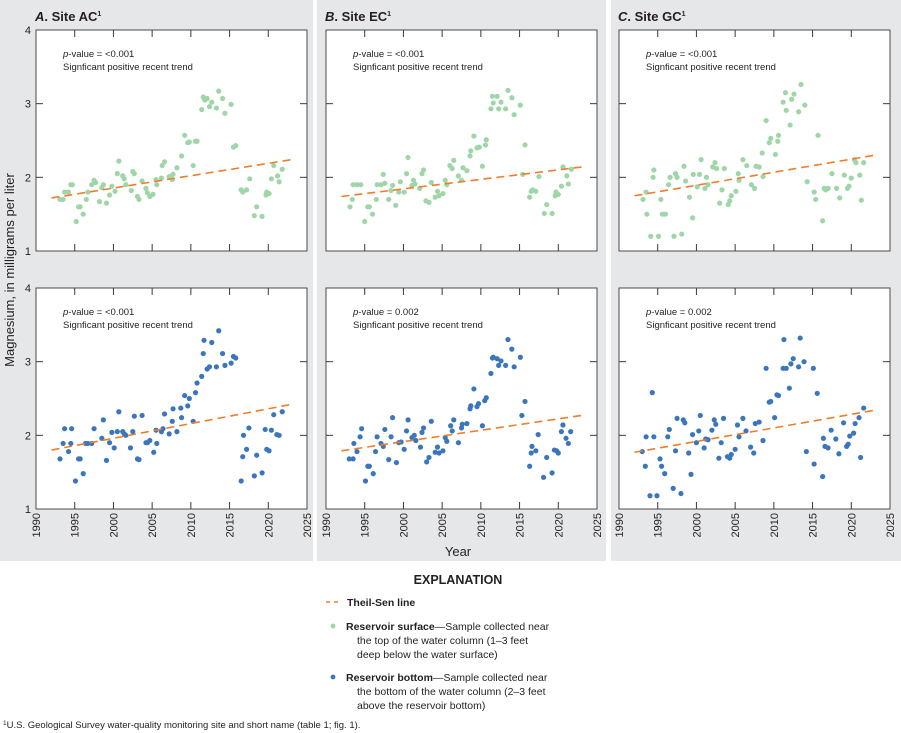 This screenshot has width=901, height=733. Describe the element at coordinates (28, 289) in the screenshot. I see `y-tick-label: 4` at that location.